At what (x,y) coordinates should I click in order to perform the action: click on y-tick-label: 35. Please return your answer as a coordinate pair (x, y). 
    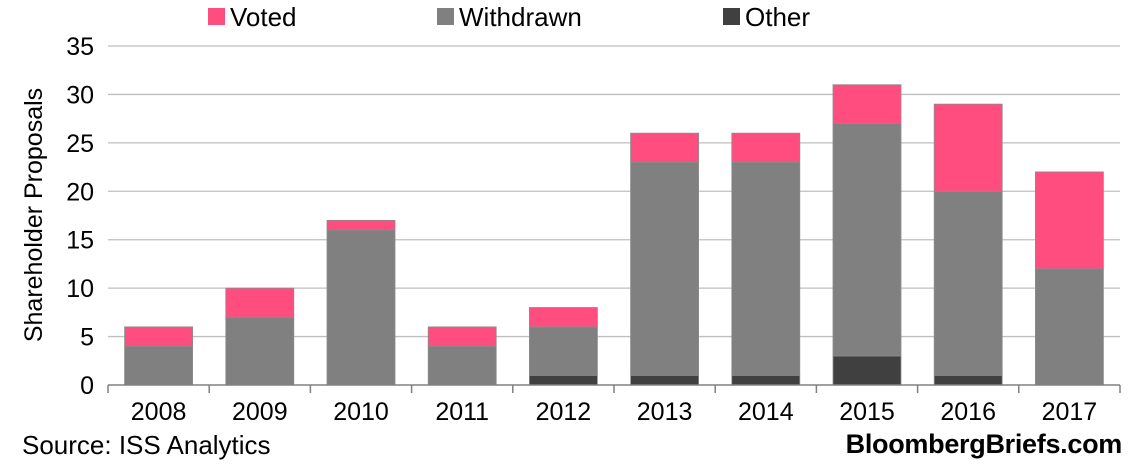
    Looking at the image, I should click on (80, 47).